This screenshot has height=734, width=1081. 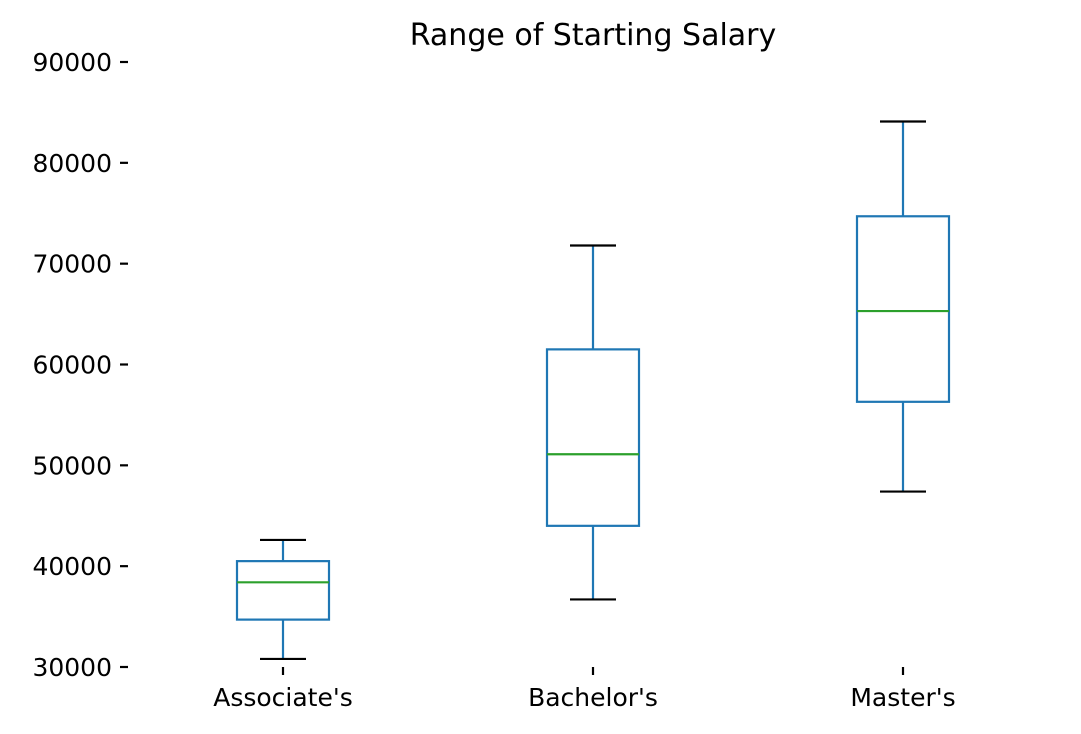 I want to click on y-tick-label: 60000, so click(x=72, y=365).